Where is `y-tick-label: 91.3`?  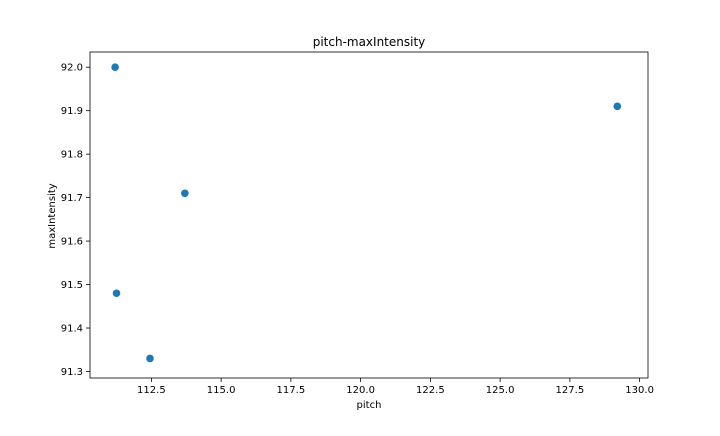
y-tick-label: 91.3 is located at coordinates (72, 372).